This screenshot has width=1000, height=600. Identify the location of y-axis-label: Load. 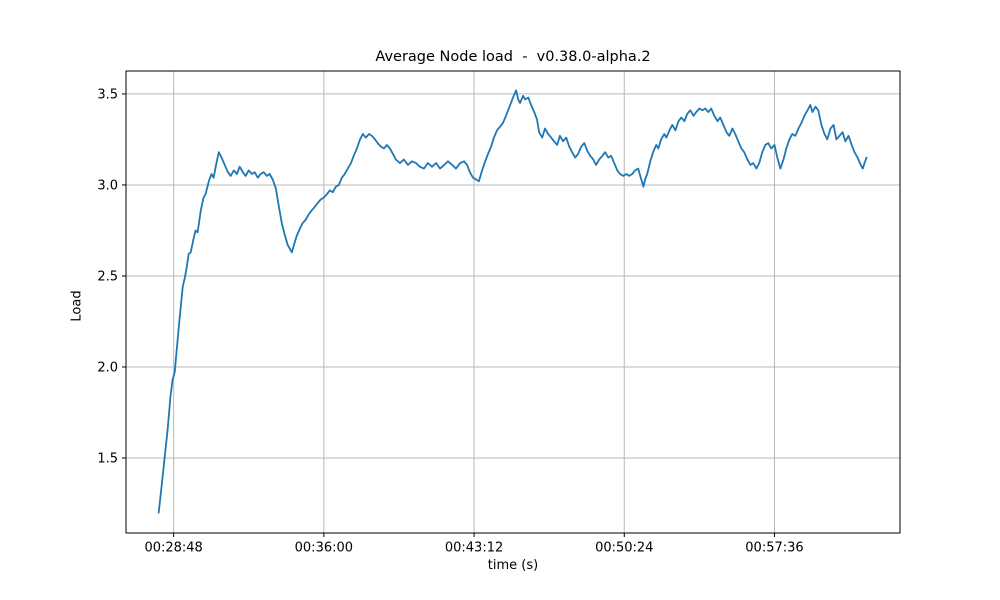
(77, 306).